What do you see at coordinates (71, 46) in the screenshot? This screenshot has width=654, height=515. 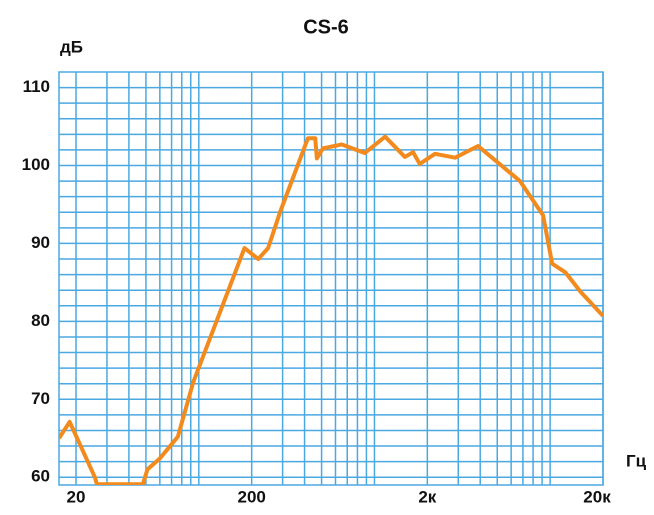 I see `y-axis-label: дБ` at bounding box center [71, 46].